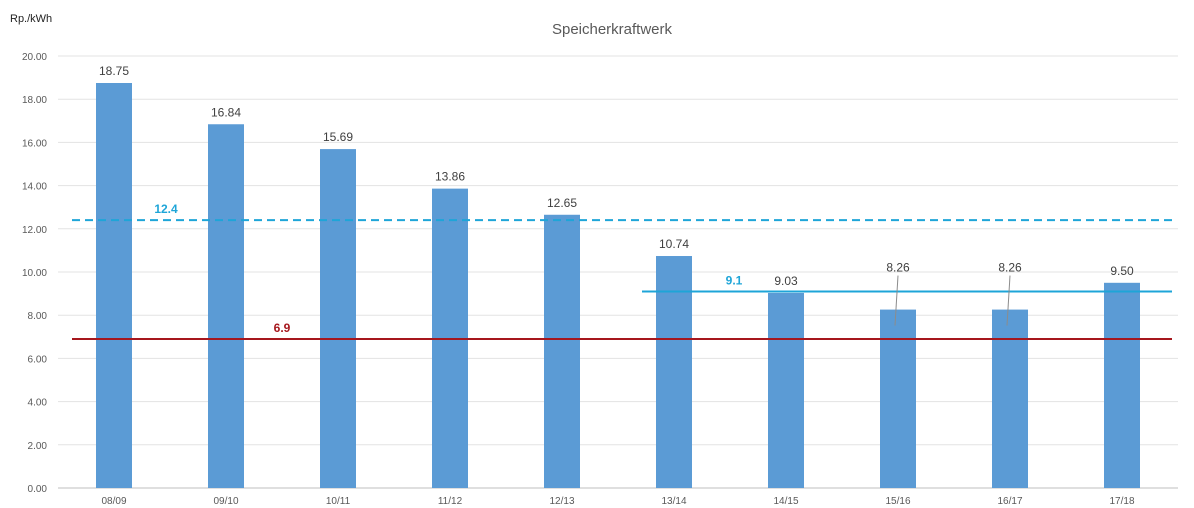 The width and height of the screenshot is (1194, 508). I want to click on y-tick-label: 20.00, so click(34, 57).